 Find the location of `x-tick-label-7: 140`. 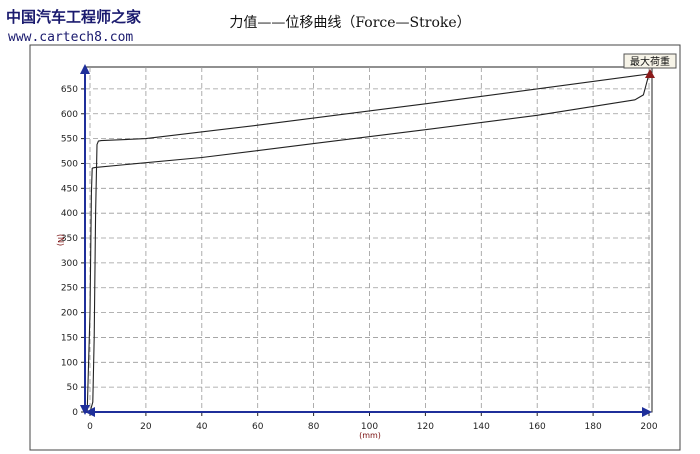

x-tick-label-7: 140 is located at coordinates (481, 427).